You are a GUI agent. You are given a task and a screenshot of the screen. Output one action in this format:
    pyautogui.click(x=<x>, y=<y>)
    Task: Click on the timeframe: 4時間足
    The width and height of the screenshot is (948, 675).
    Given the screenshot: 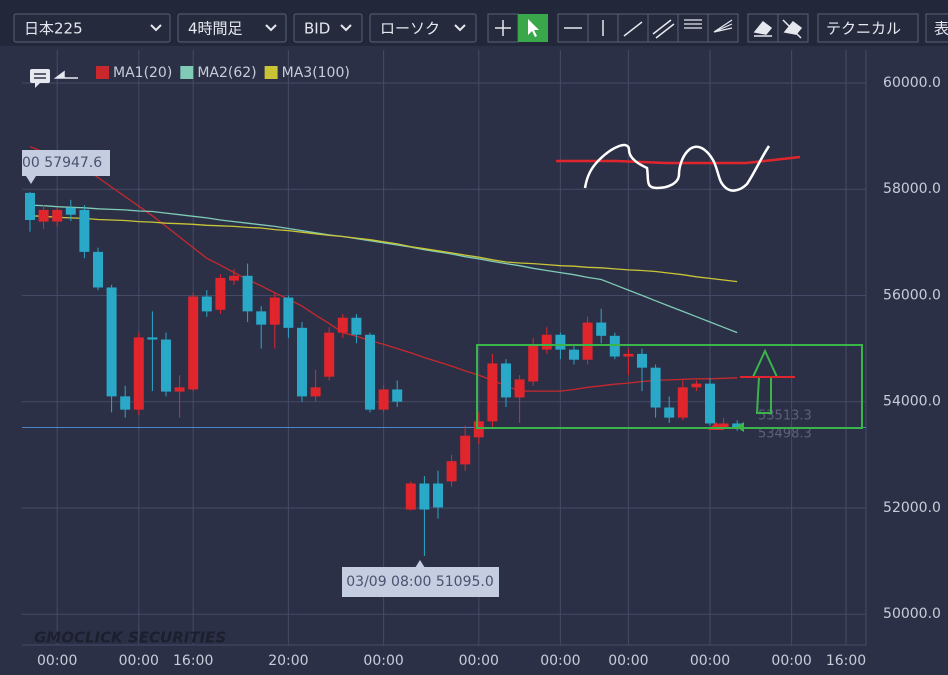 What is the action you would take?
    pyautogui.click(x=215, y=29)
    